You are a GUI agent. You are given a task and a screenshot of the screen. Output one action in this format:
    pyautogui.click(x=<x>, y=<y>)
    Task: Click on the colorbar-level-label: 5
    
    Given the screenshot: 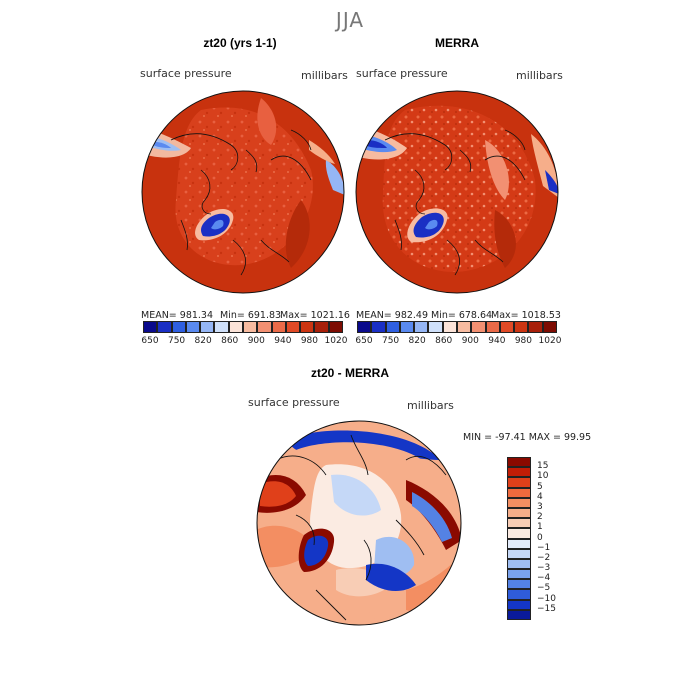 What is the action you would take?
    pyautogui.click(x=540, y=486)
    